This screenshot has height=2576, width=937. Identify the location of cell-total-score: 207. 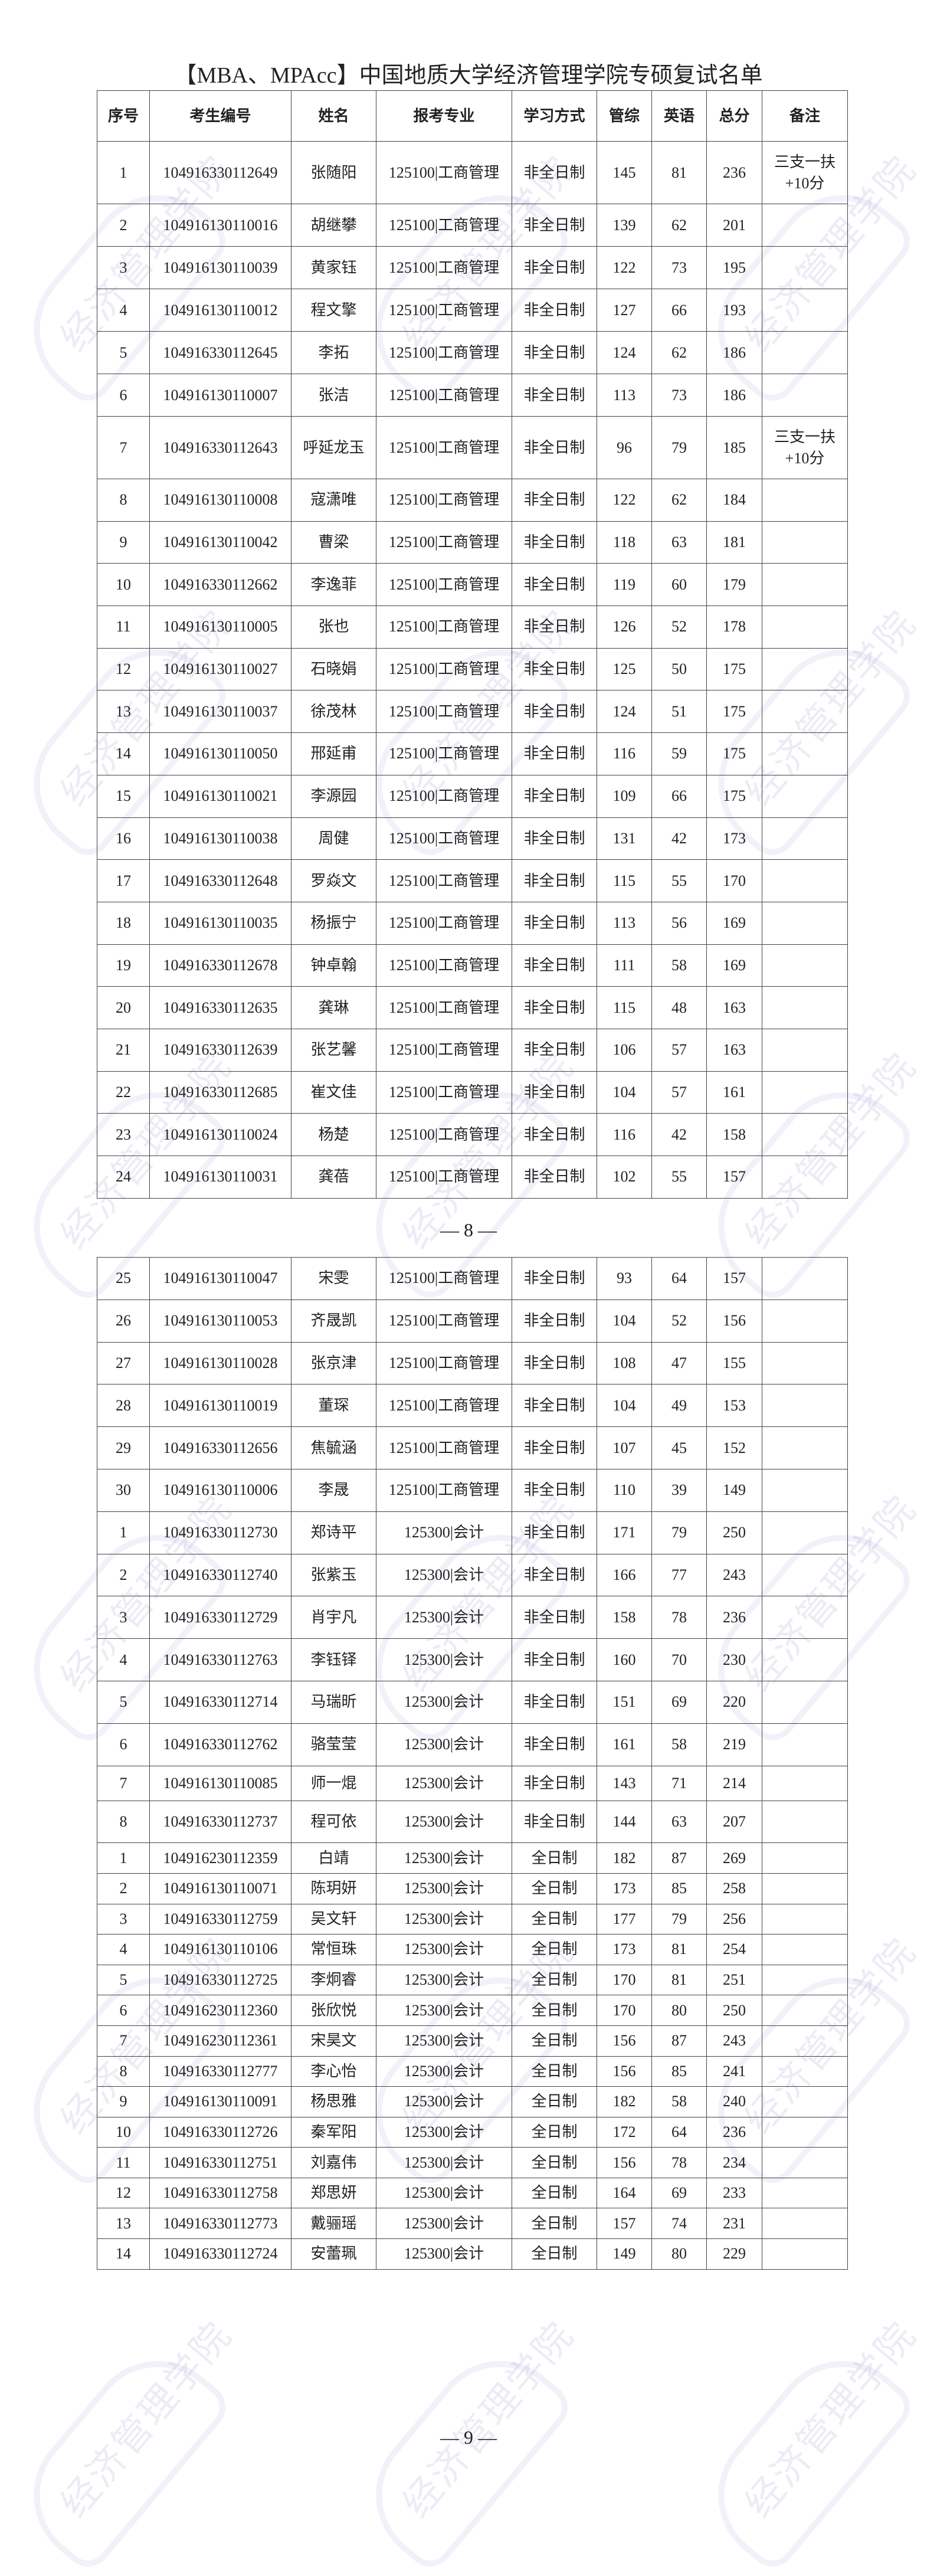
(734, 1822).